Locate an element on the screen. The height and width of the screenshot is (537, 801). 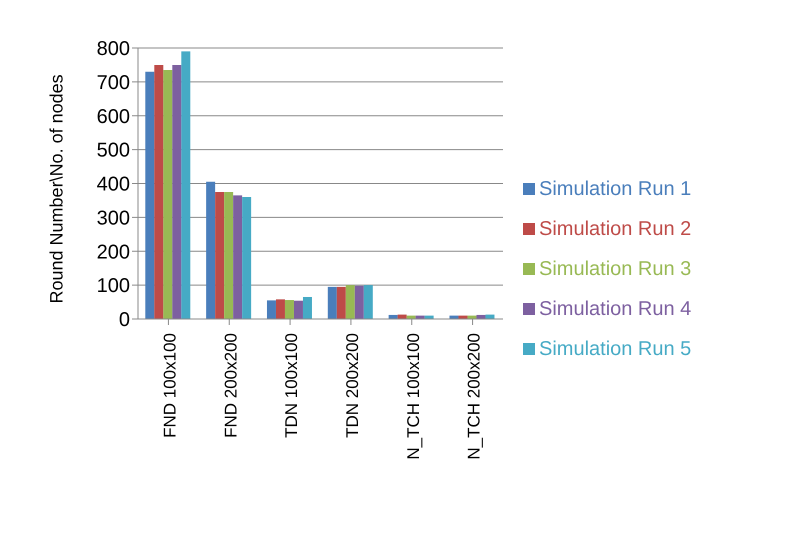
y-tick-label: 0 is located at coordinates (124, 320).